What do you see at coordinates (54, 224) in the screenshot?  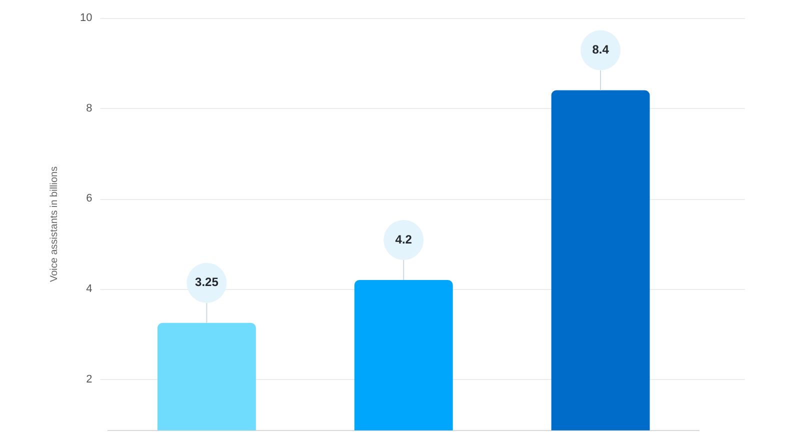 I see `y-axis-title: Voice assistants in billions` at bounding box center [54, 224].